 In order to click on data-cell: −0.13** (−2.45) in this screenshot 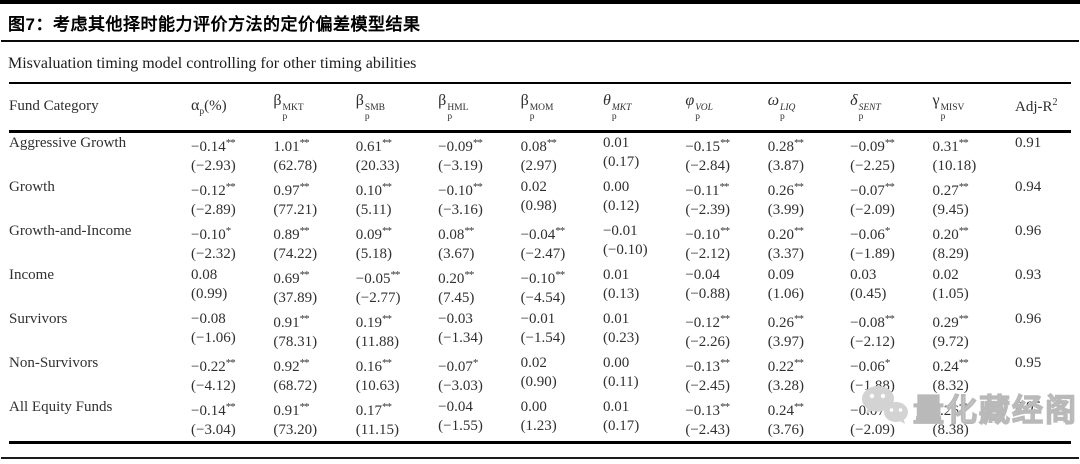, I will do `click(726, 375)`.